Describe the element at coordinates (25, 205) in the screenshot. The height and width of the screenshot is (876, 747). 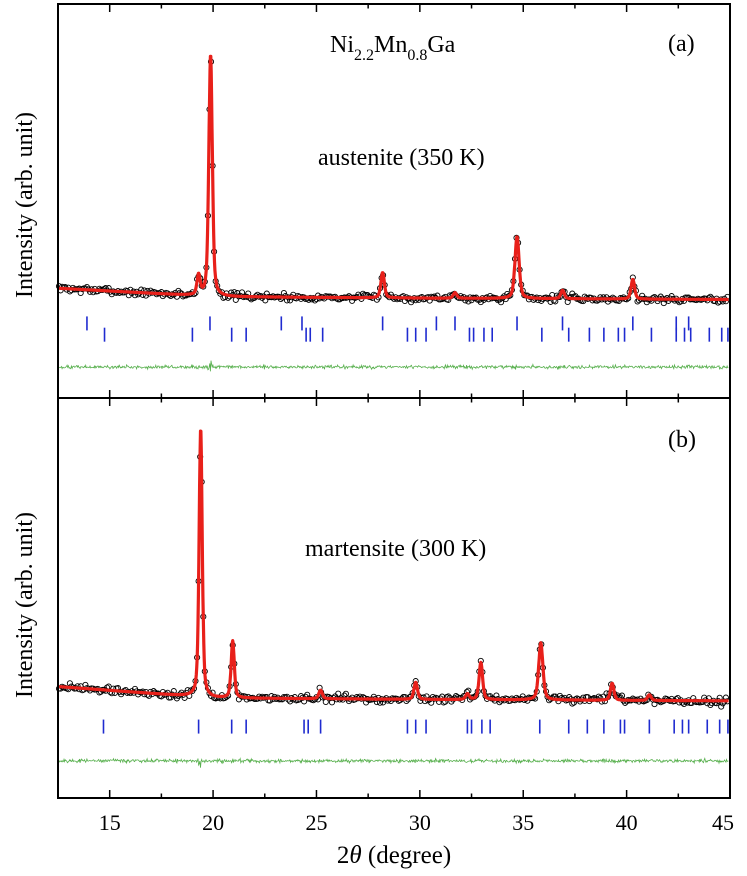
I see `panel-a-ylabel: Intensity (arb. unit)` at that location.